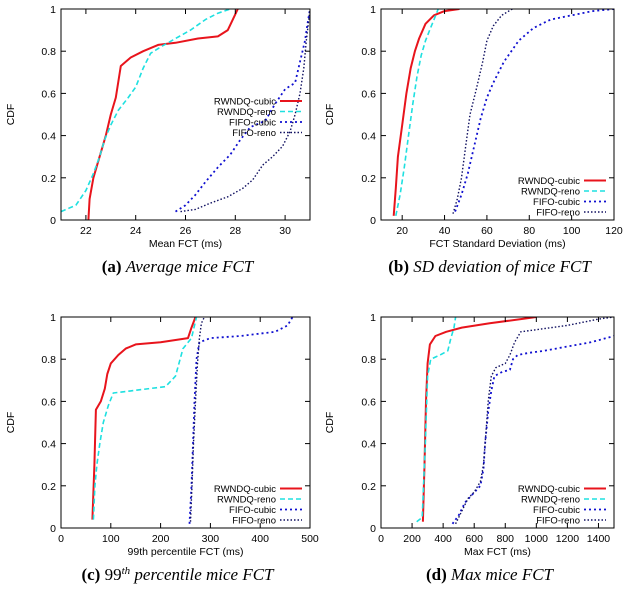  What do you see at coordinates (211, 539) in the screenshot?
I see `x-tick-label: 300` at bounding box center [211, 539].